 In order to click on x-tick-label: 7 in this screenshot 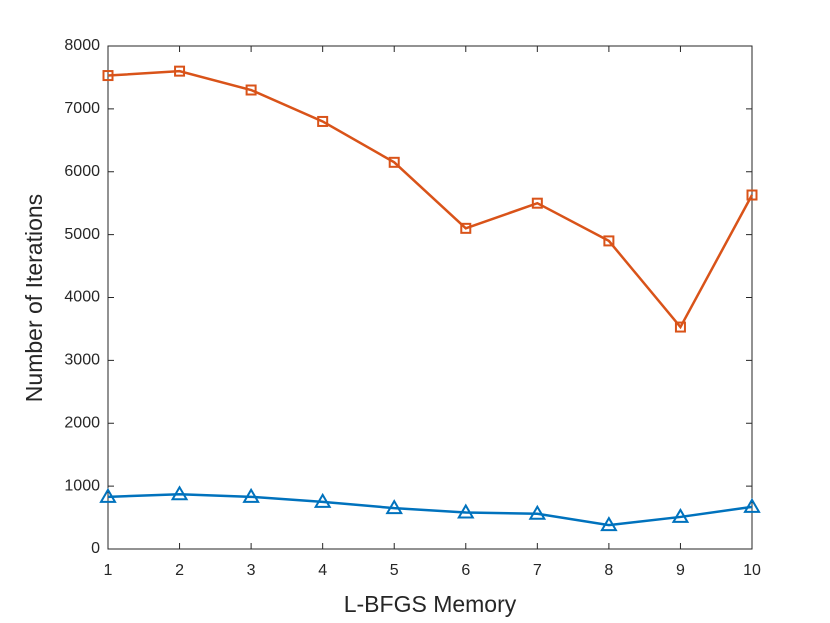, I will do `click(537, 570)`.